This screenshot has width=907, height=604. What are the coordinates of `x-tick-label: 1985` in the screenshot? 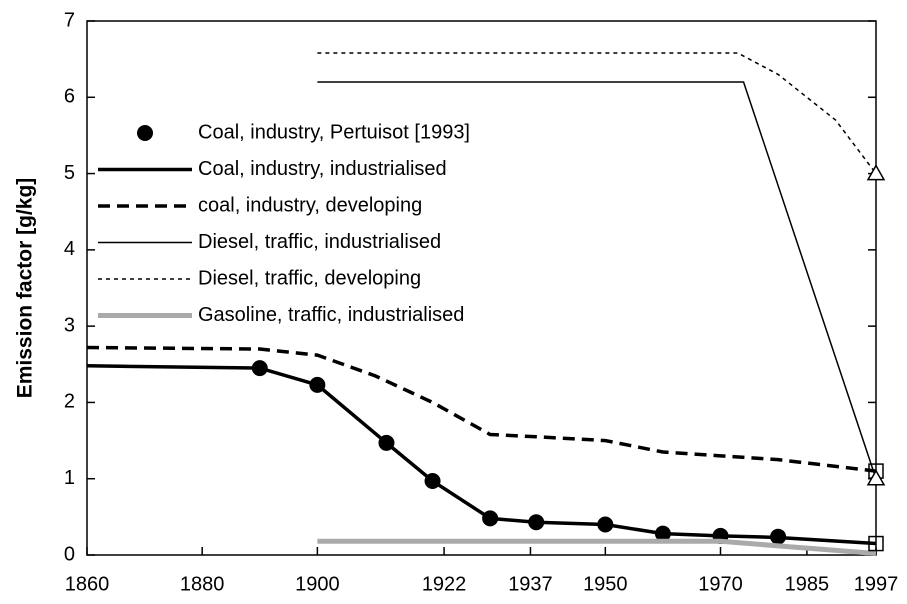 It's located at (807, 584).